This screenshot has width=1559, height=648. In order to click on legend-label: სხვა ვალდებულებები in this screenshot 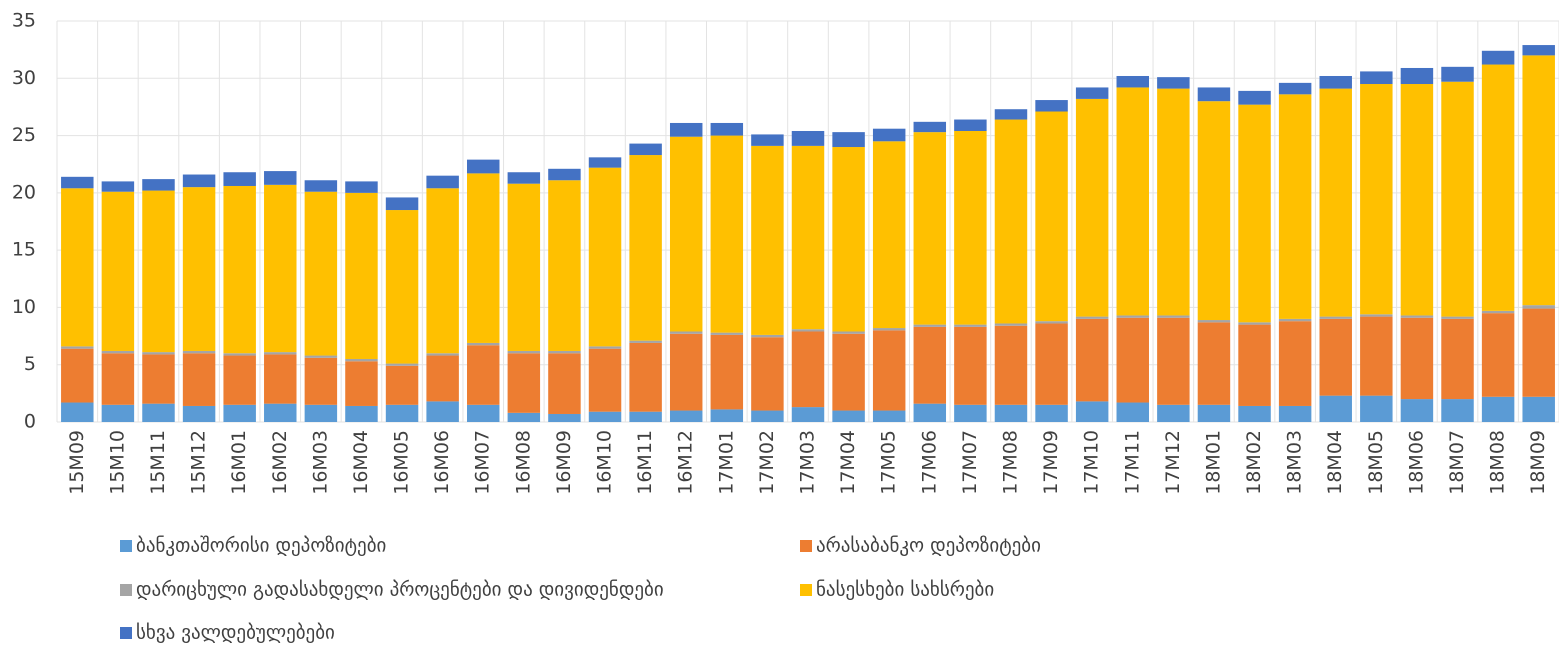, I will do `click(235, 633)`.